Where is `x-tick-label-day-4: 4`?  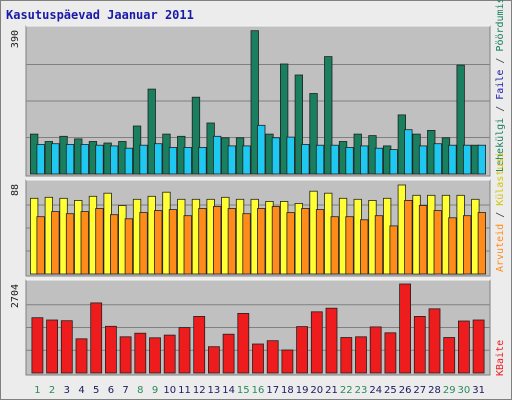
x-tick-label-day-4: 4 is located at coordinates (81, 390).